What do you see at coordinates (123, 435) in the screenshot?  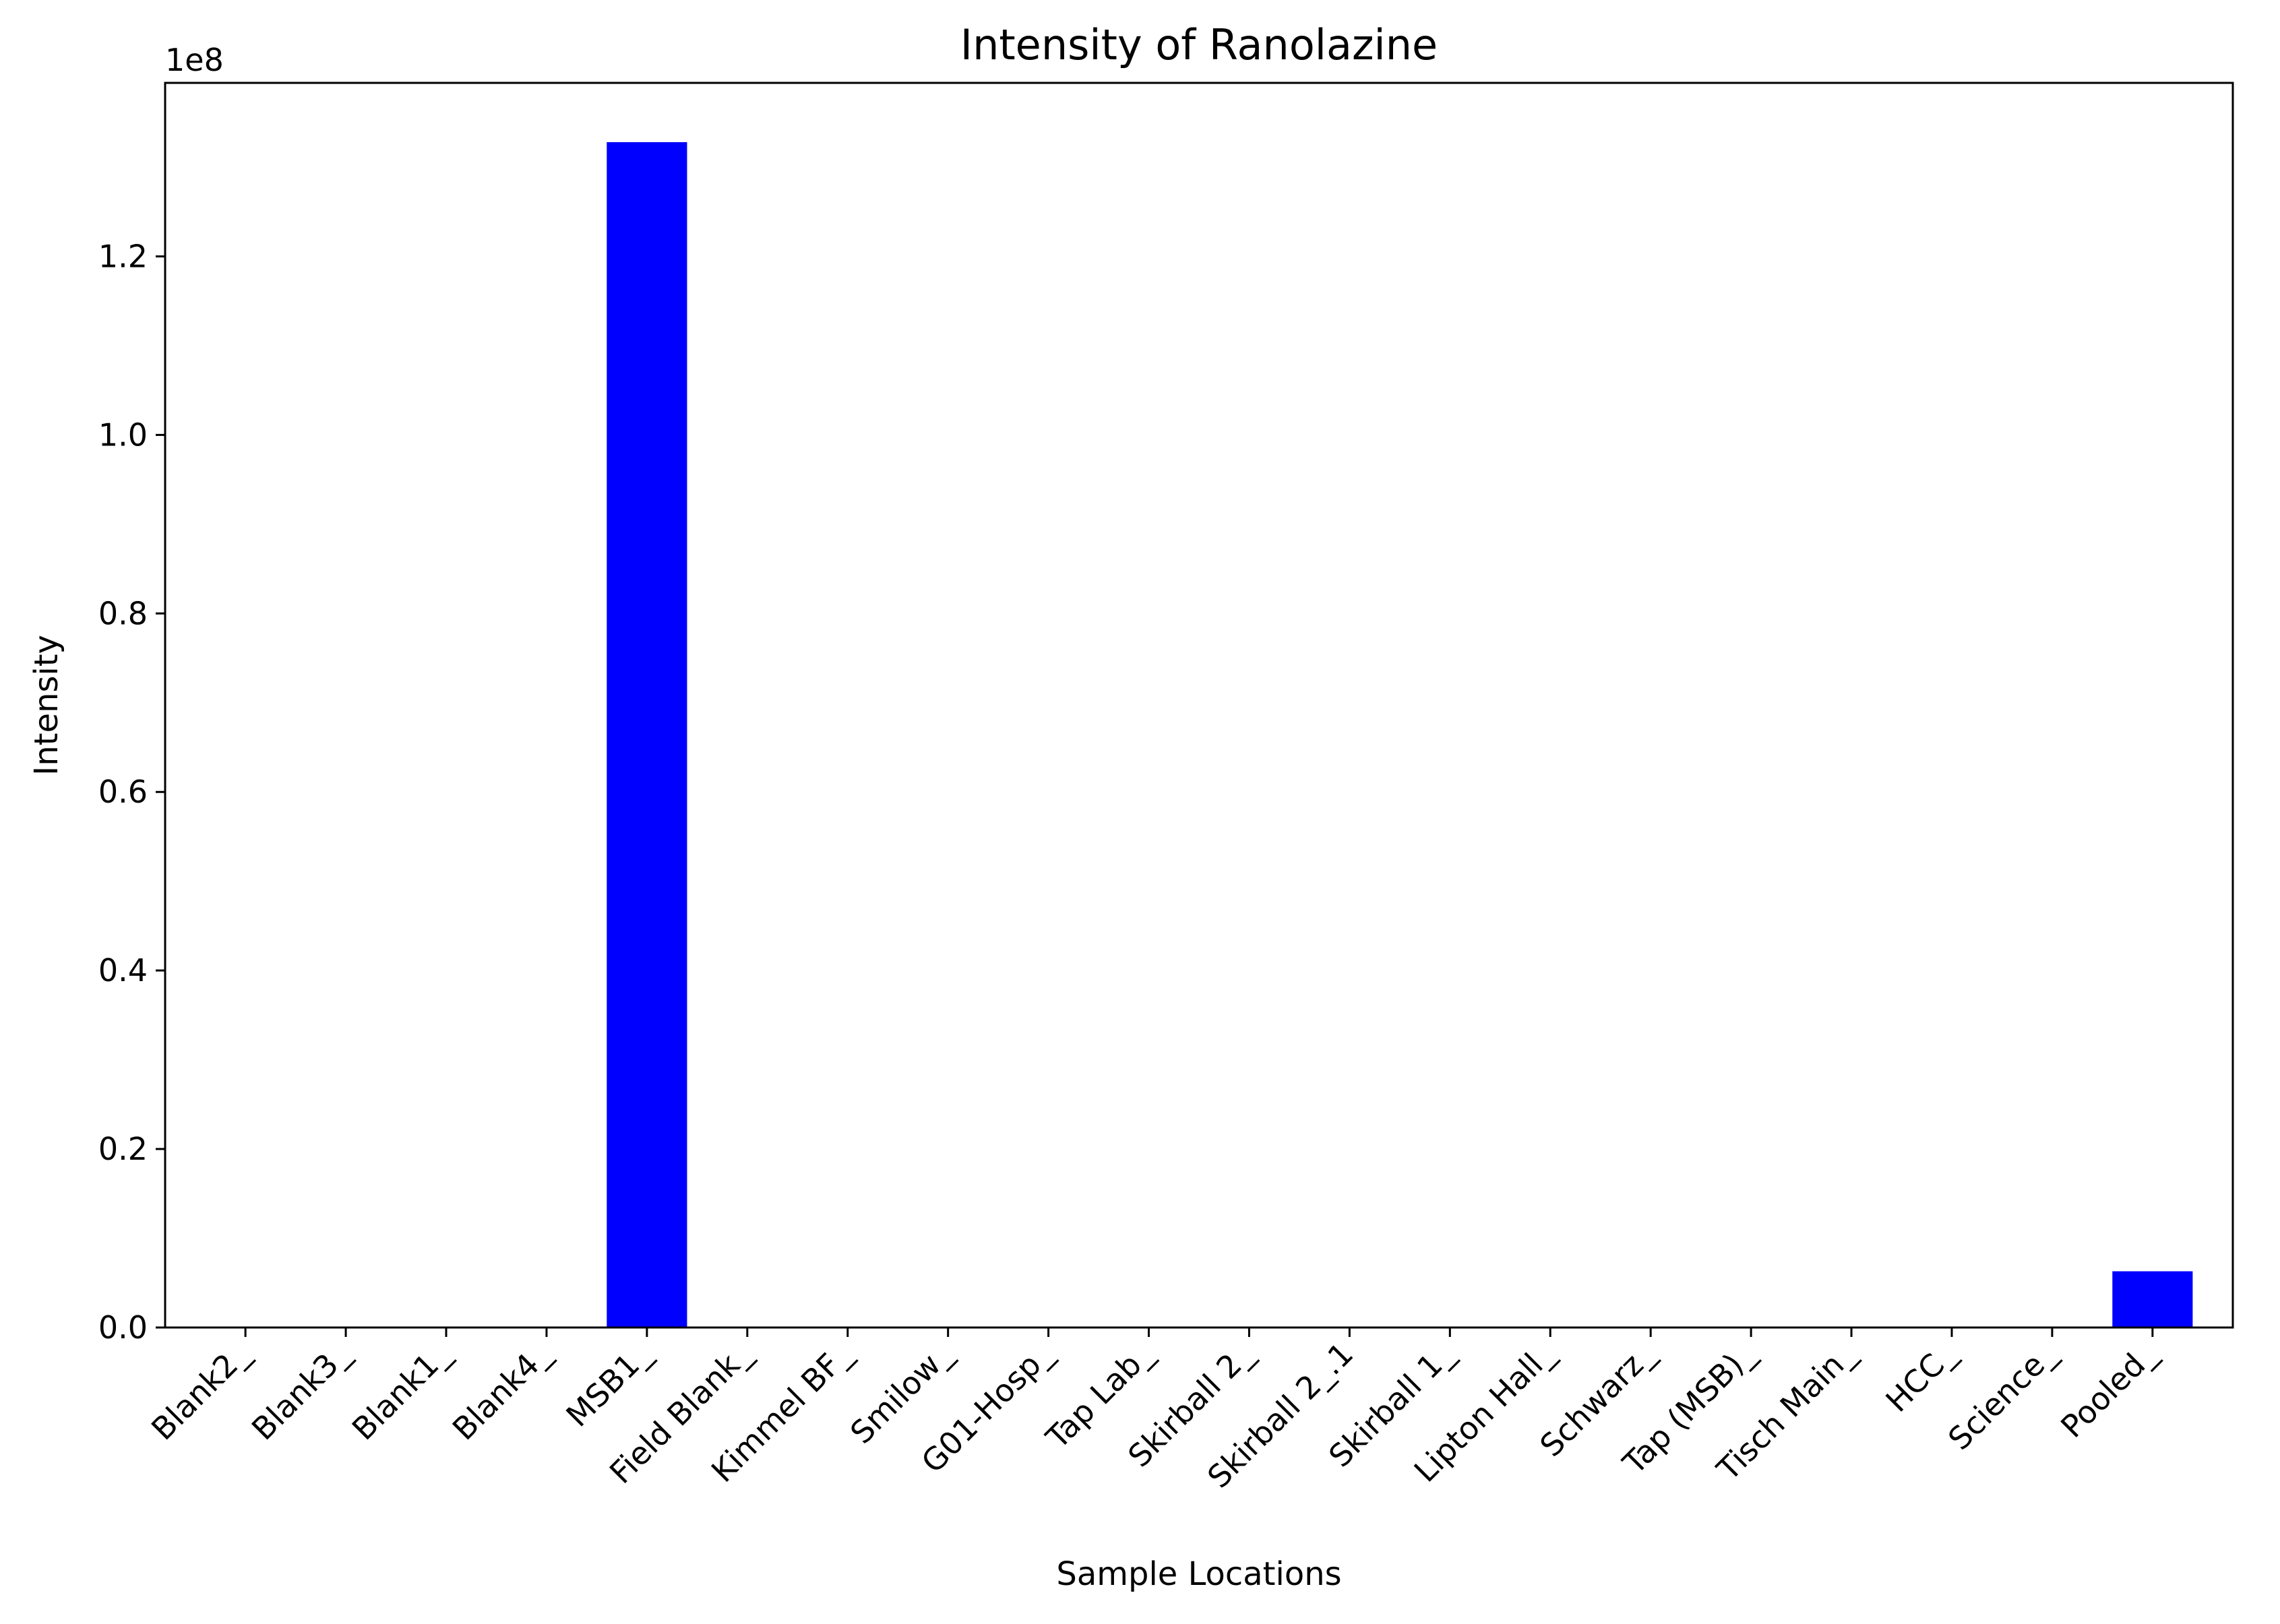 I see `y-tick-label: 1.0` at bounding box center [123, 435].